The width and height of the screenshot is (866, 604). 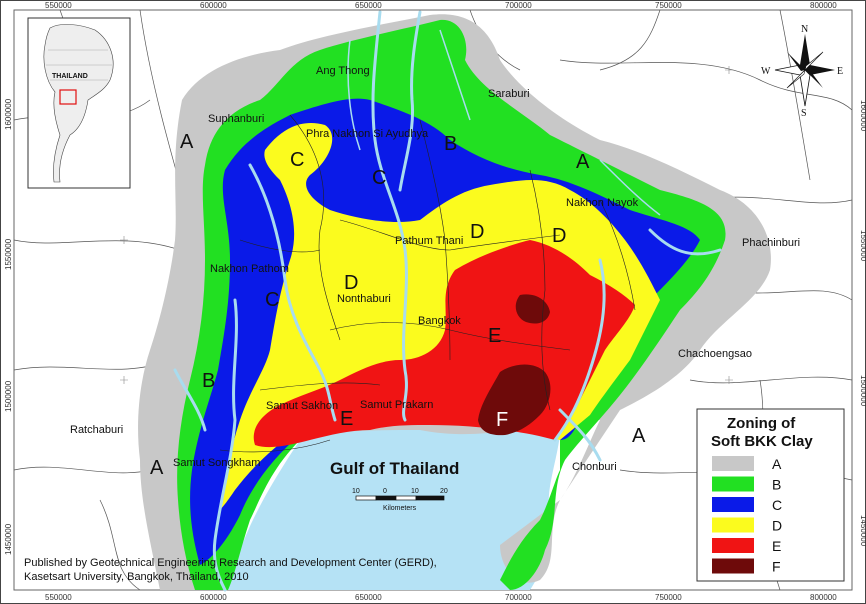 What do you see at coordinates (804, 113) in the screenshot?
I see `compass-s: S` at bounding box center [804, 113].